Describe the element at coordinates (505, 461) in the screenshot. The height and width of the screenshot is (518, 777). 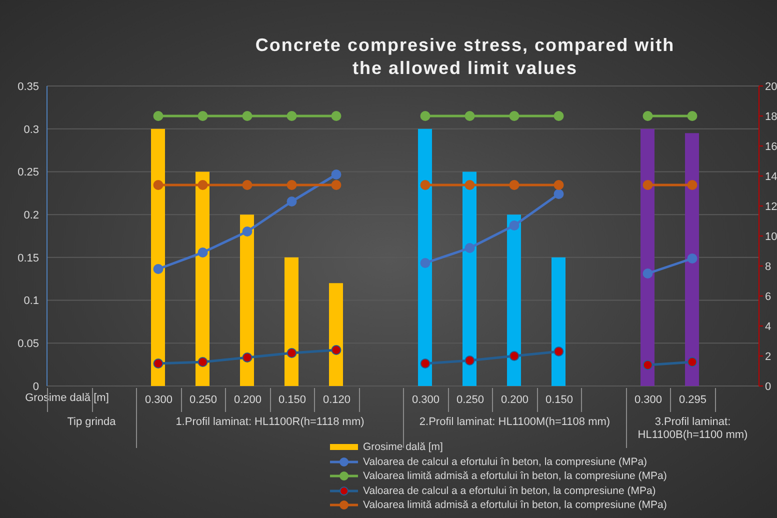
I see `legend-label: Valoarea de calcul a efortului în beton, la compresiune (MPa)` at that location.